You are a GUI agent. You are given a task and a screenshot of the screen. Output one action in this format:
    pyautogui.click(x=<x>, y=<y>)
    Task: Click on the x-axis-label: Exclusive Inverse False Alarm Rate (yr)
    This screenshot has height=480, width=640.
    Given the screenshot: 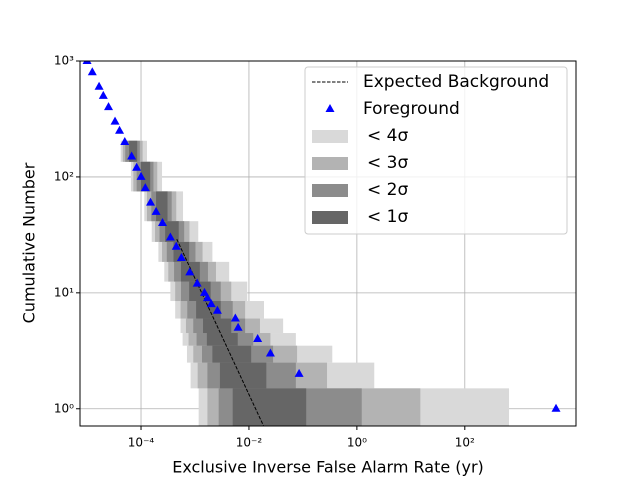 What is the action you would take?
    pyautogui.click(x=328, y=467)
    